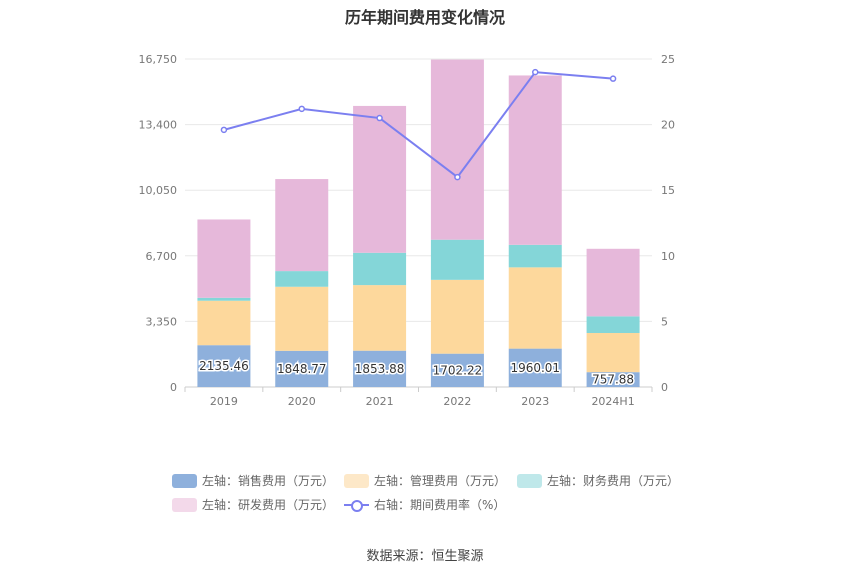 This screenshot has height=575, width=850. I want to click on x-tick-label: 2024H1, so click(612, 401).